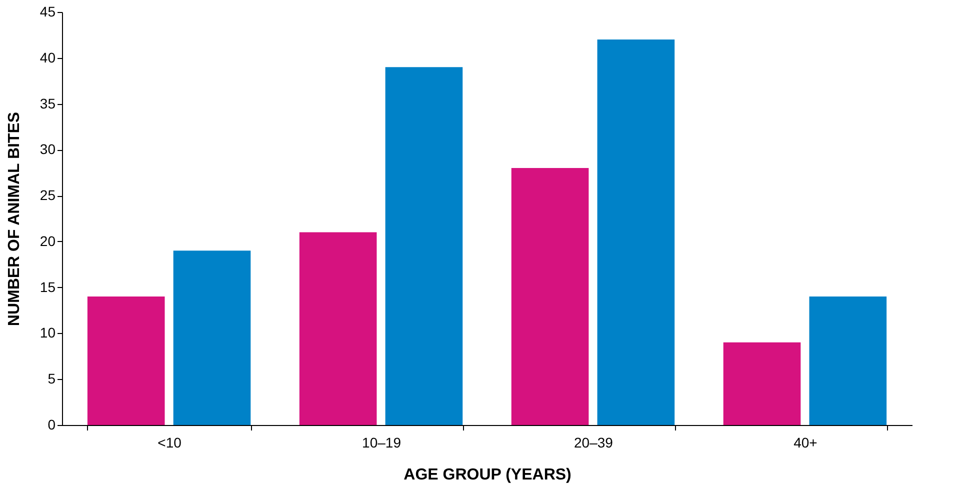  Describe the element at coordinates (48, 12) in the screenshot. I see `y-tick-label: 45` at that location.